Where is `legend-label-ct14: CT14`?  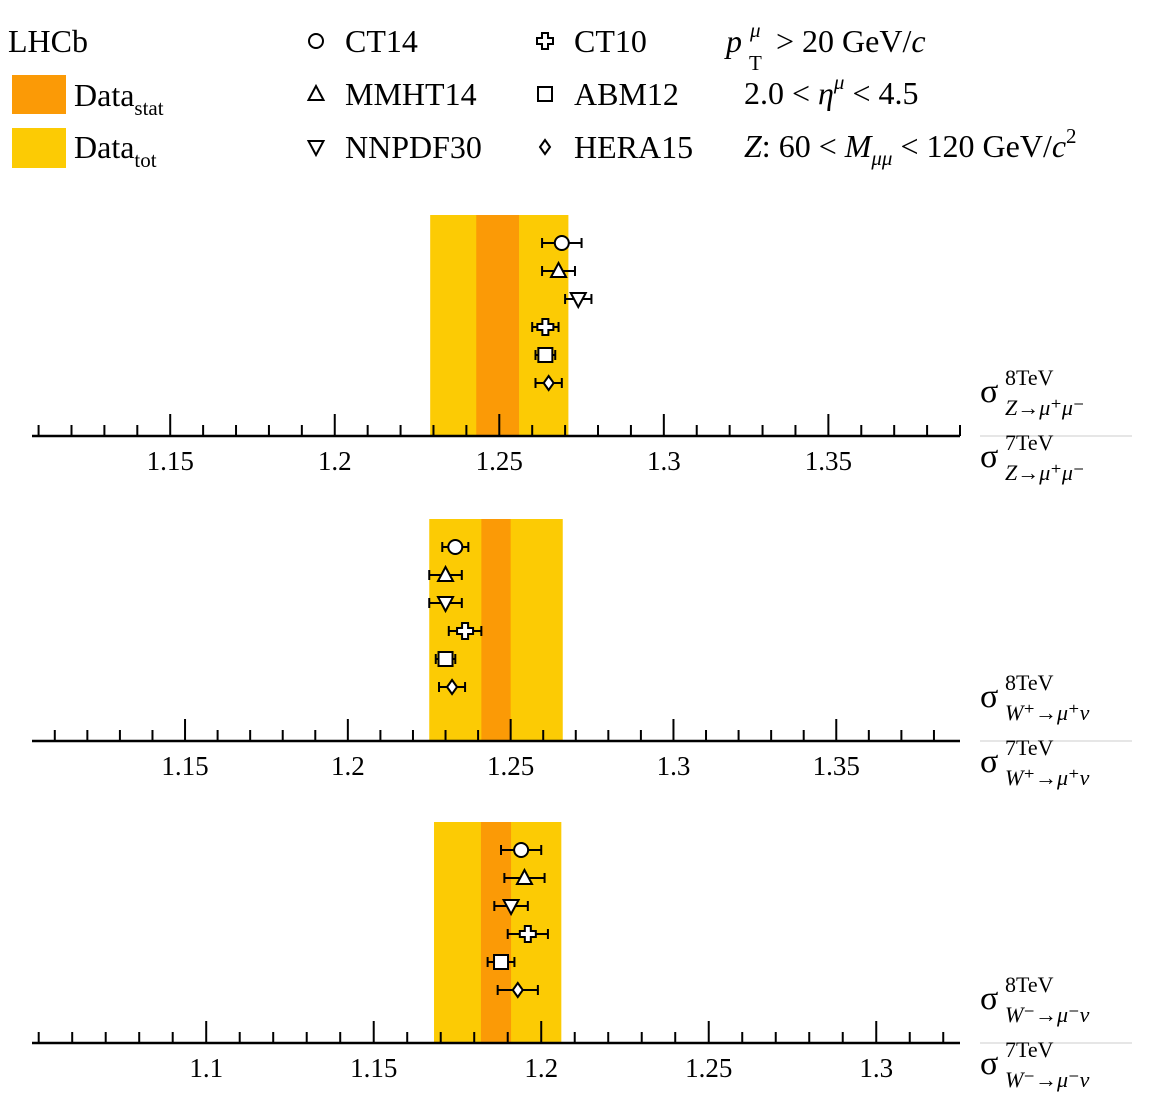 legend-label-ct14: CT14 is located at coordinates (381, 41).